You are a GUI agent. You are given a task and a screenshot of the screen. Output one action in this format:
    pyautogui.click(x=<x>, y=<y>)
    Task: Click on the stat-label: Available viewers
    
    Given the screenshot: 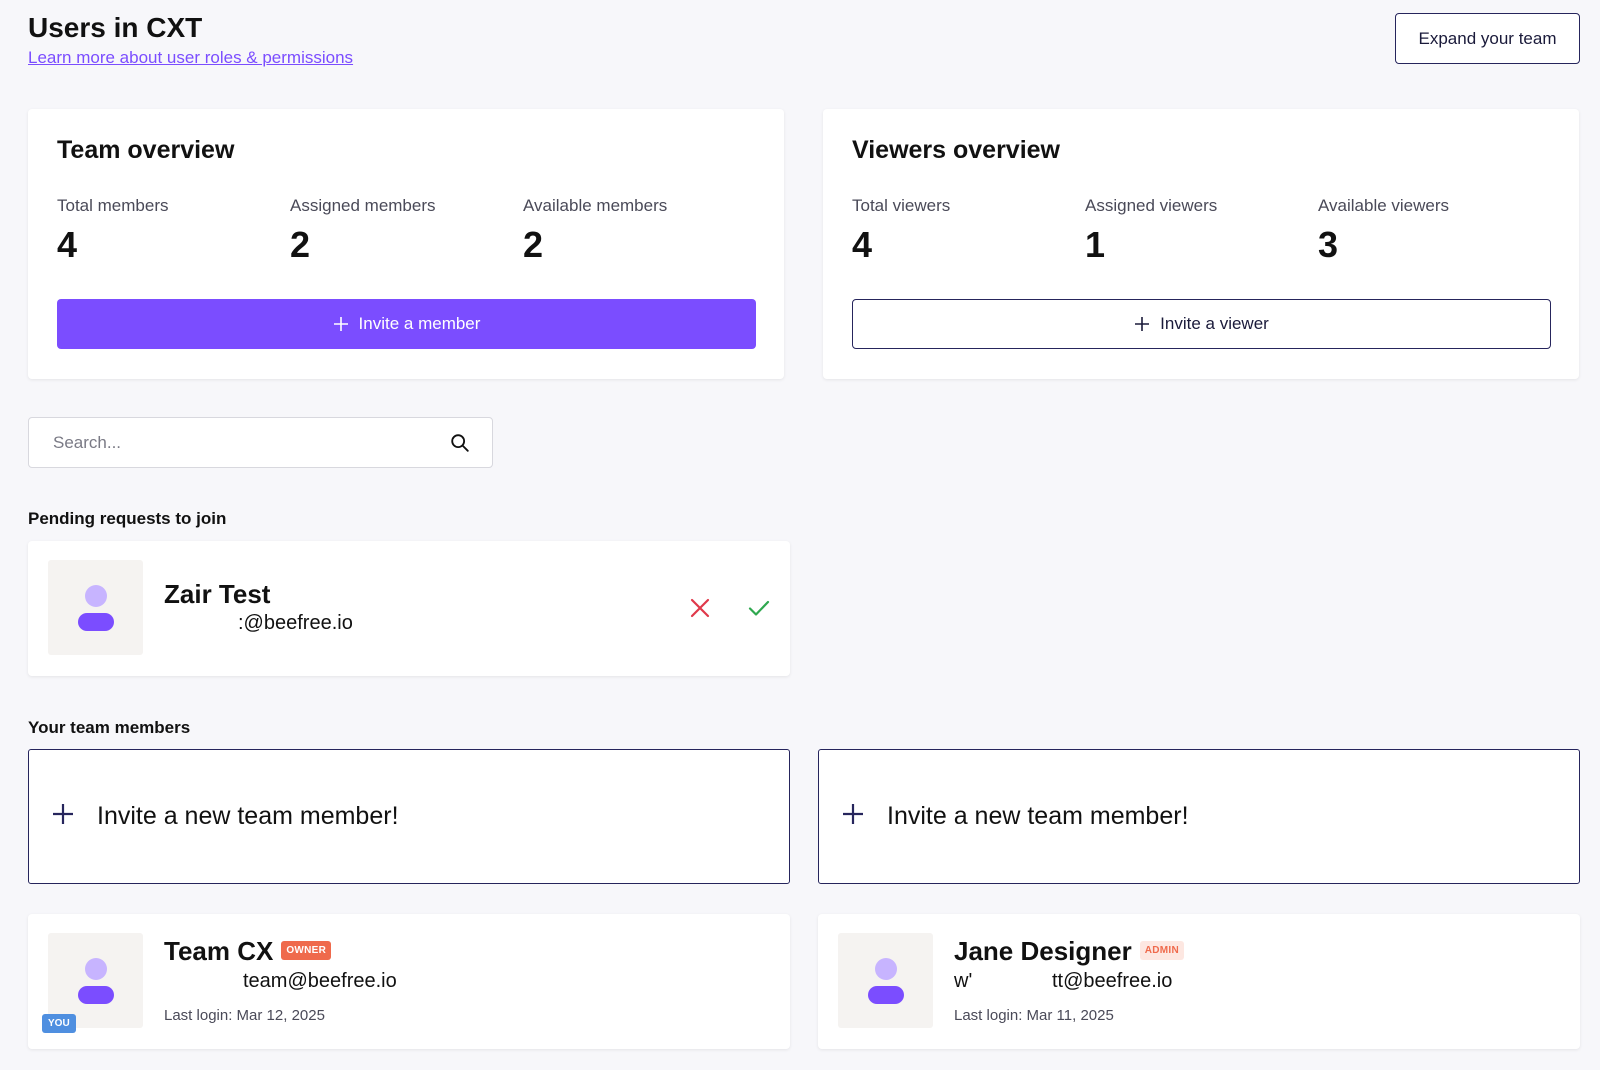 What is the action you would take?
    pyautogui.click(x=1384, y=205)
    